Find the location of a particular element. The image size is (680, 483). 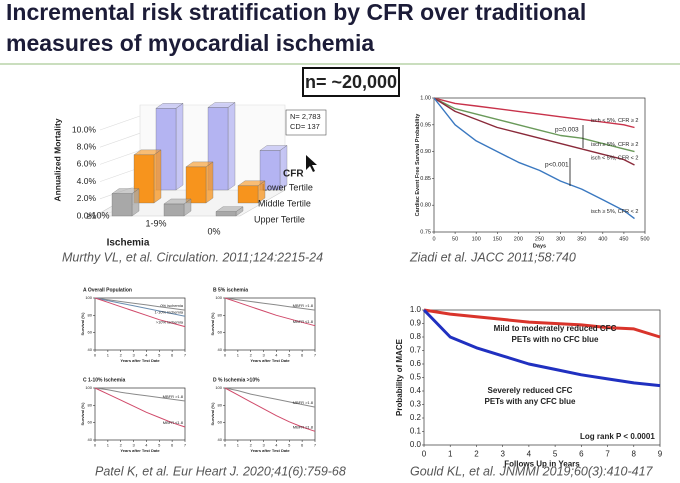

annotation: p=0.003 is located at coordinates (567, 130).